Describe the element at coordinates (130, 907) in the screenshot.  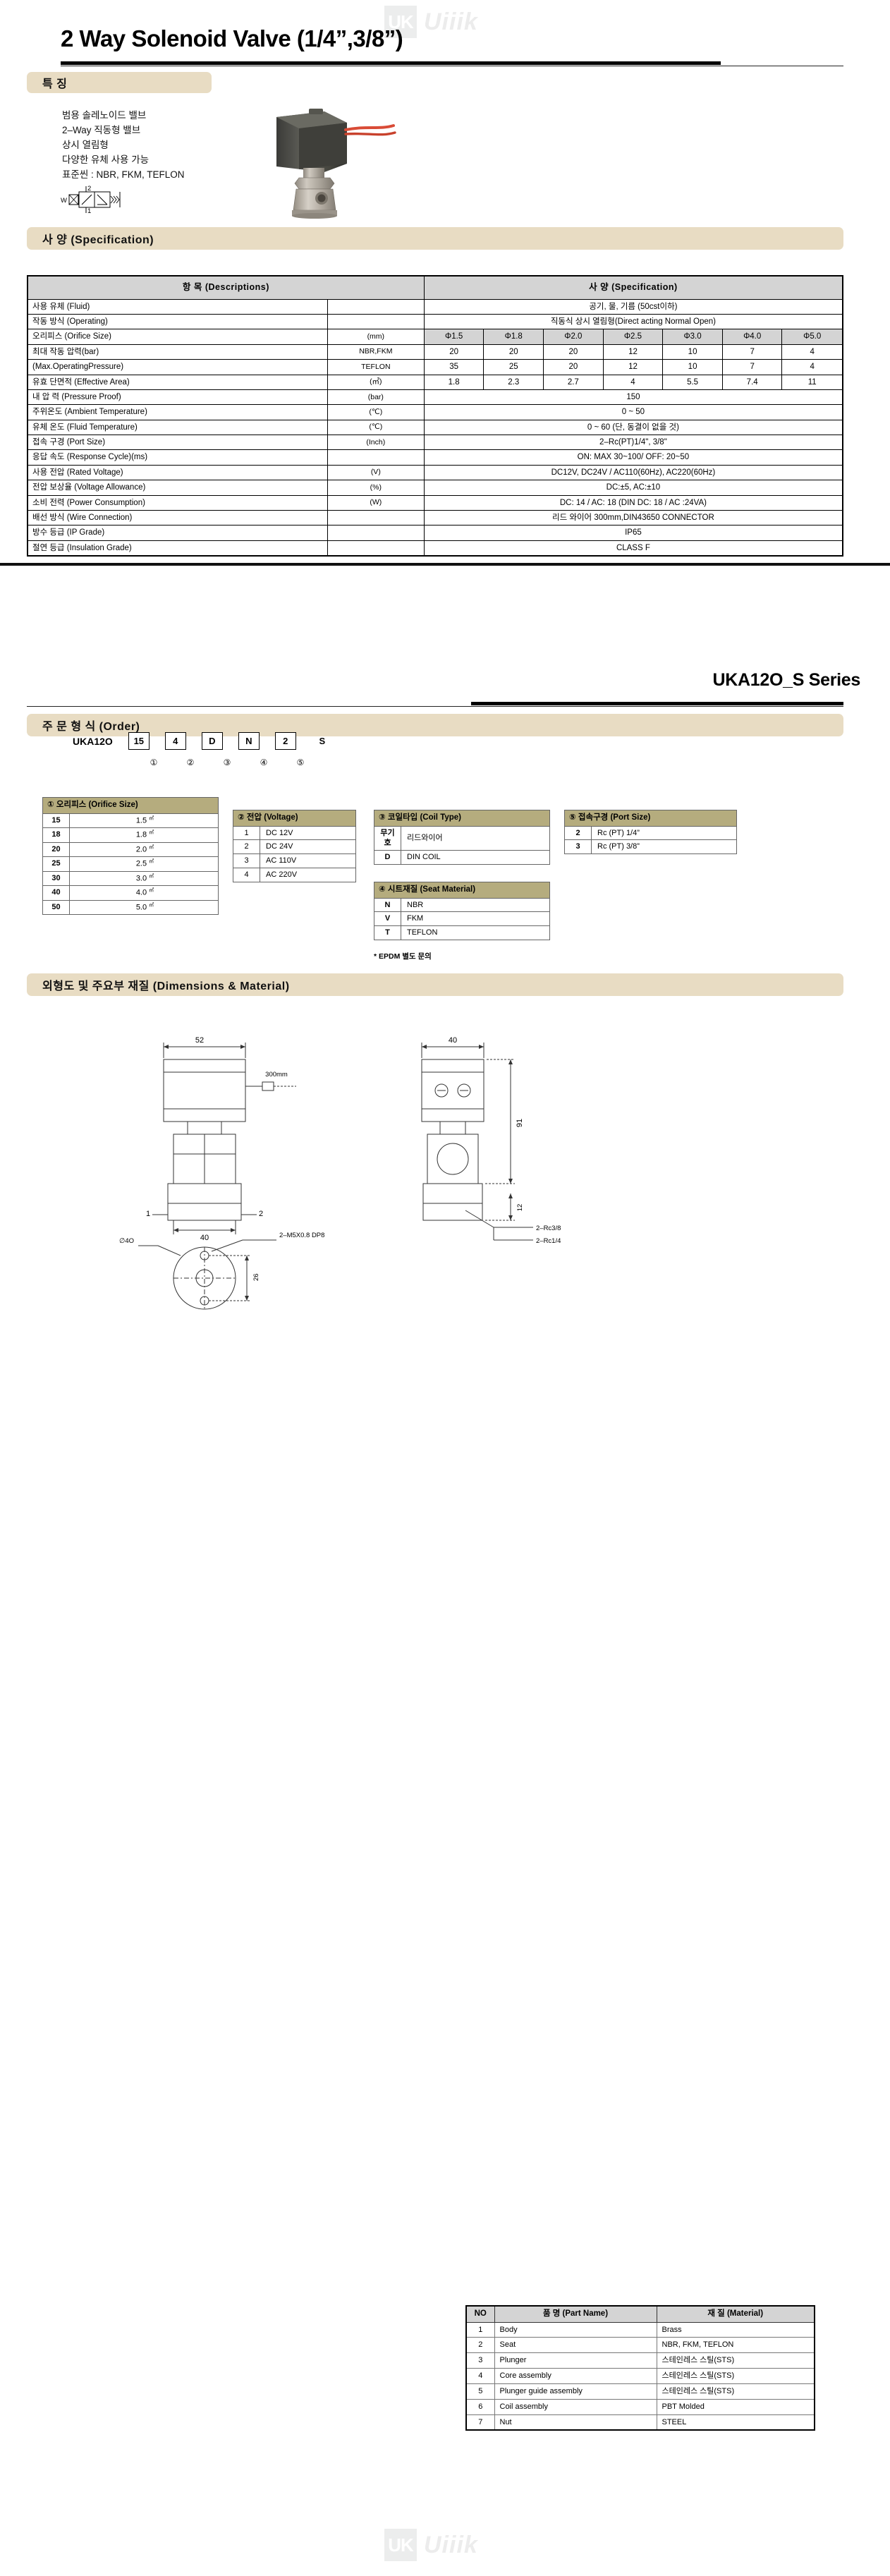
I see `option-row: 50 5.0 ㎡` at that location.